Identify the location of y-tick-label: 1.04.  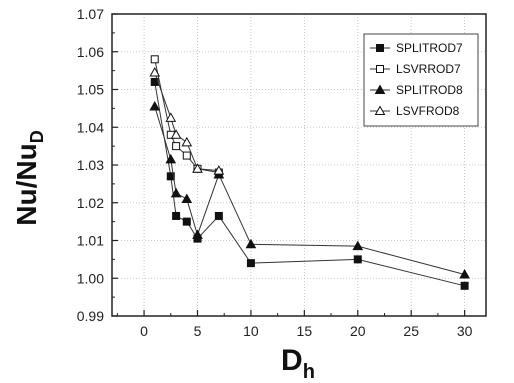
(90, 127).